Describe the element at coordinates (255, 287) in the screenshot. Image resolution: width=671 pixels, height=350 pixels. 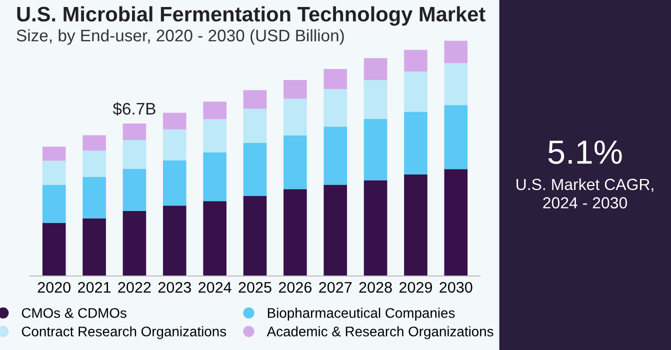
I see `x-tick-label: 2025` at that location.